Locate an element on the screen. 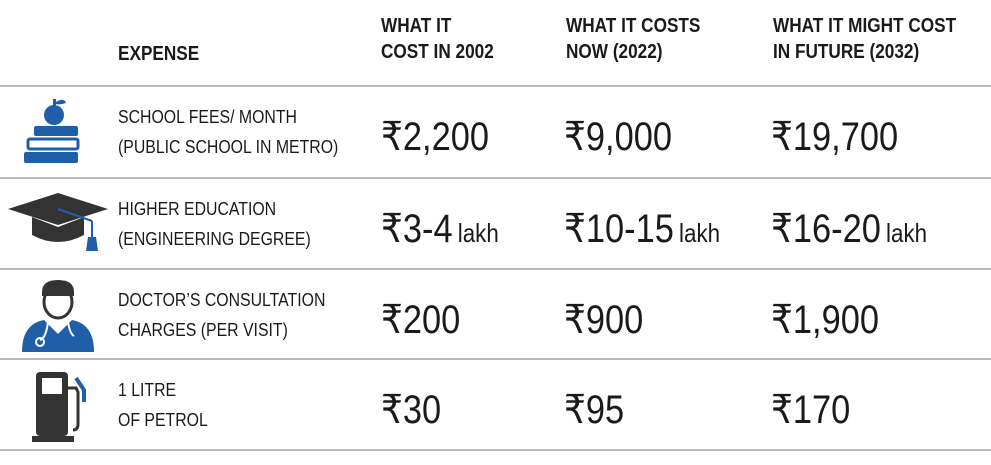 The height and width of the screenshot is (465, 991). value-2002: ₹30 is located at coordinates (411, 410).